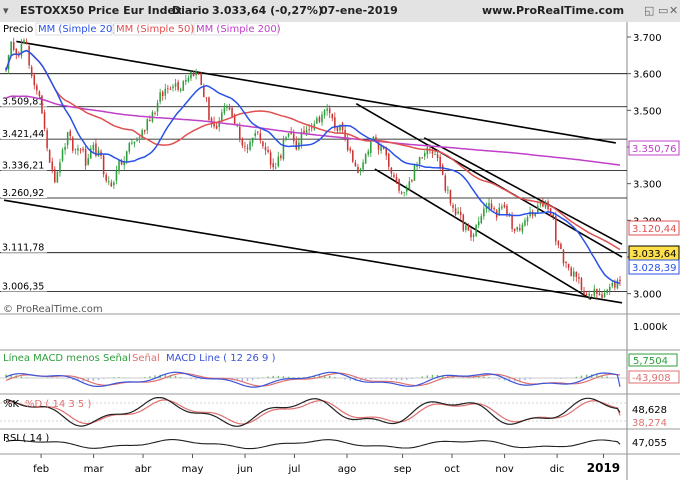 This screenshot has width=680, height=480. Describe the element at coordinates (403, 469) in the screenshot. I see `x-tick-label: sep` at that location.